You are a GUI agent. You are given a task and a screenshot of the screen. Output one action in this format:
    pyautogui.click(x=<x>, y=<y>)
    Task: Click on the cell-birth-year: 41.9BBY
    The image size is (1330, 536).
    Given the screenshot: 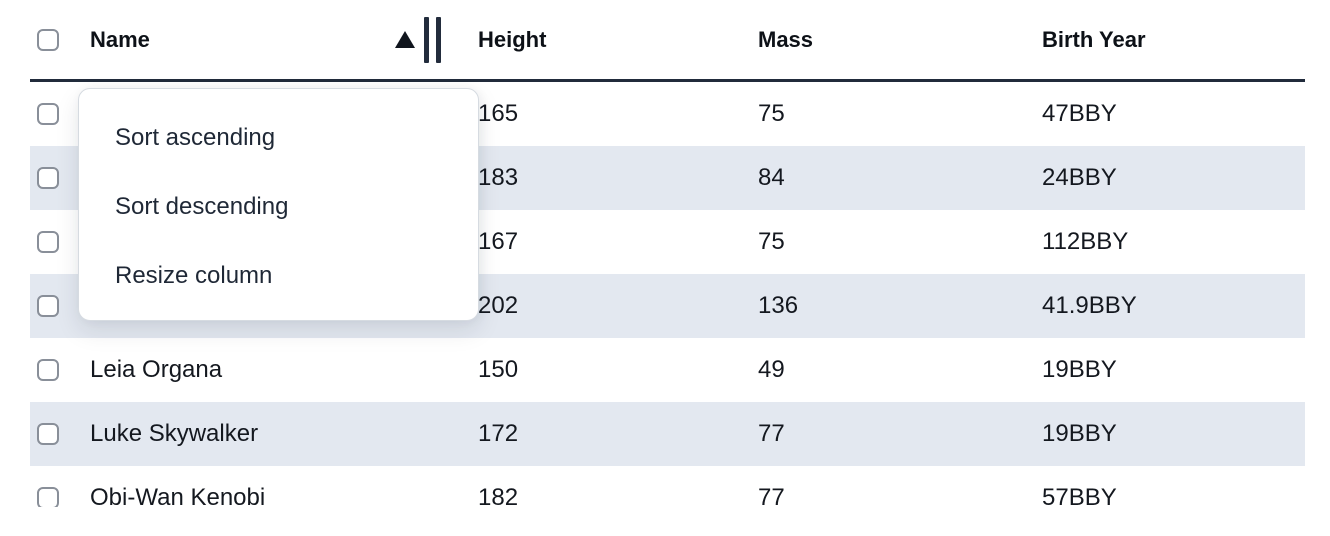 What is the action you would take?
    pyautogui.click(x=1089, y=305)
    